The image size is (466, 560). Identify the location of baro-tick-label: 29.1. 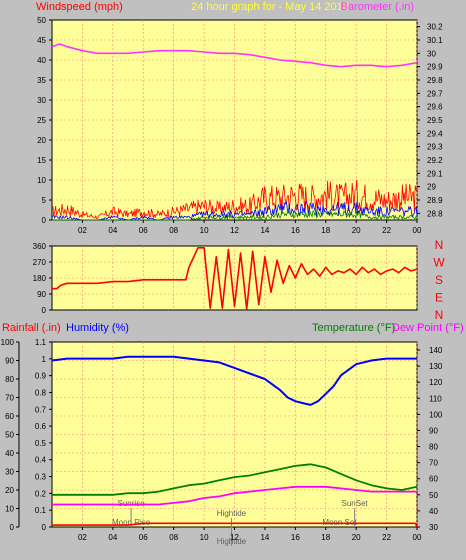
(435, 173).